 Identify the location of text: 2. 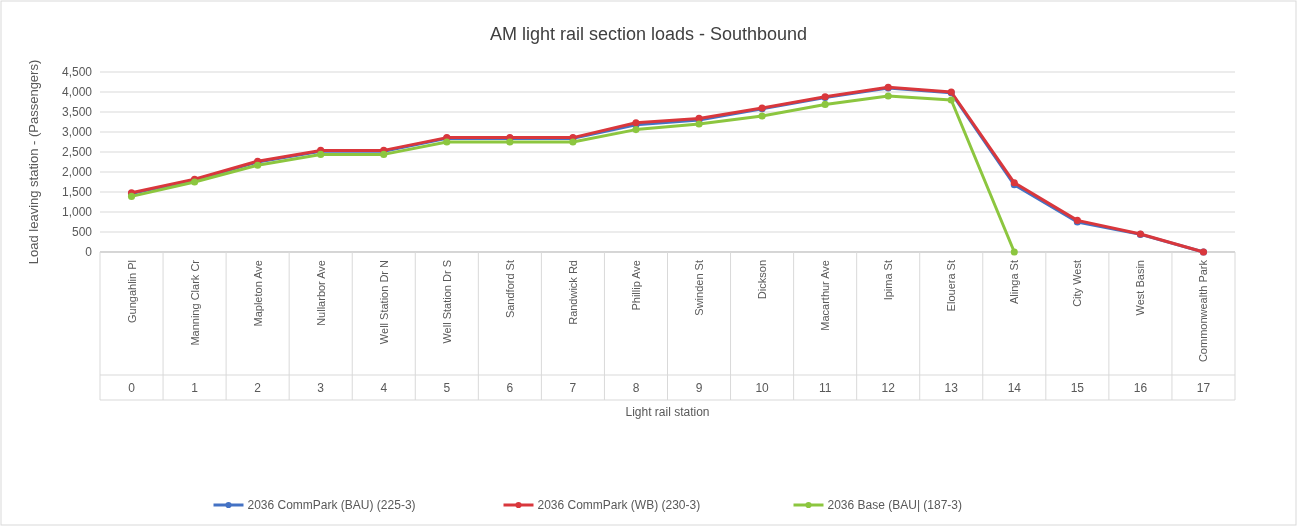
(258, 388).